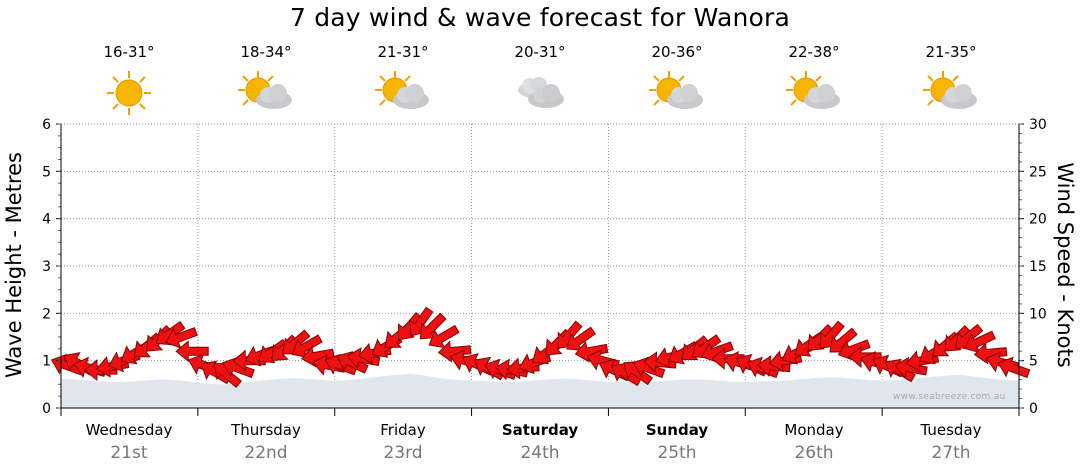  I want to click on day-label-friday: Friday, so click(403, 430).